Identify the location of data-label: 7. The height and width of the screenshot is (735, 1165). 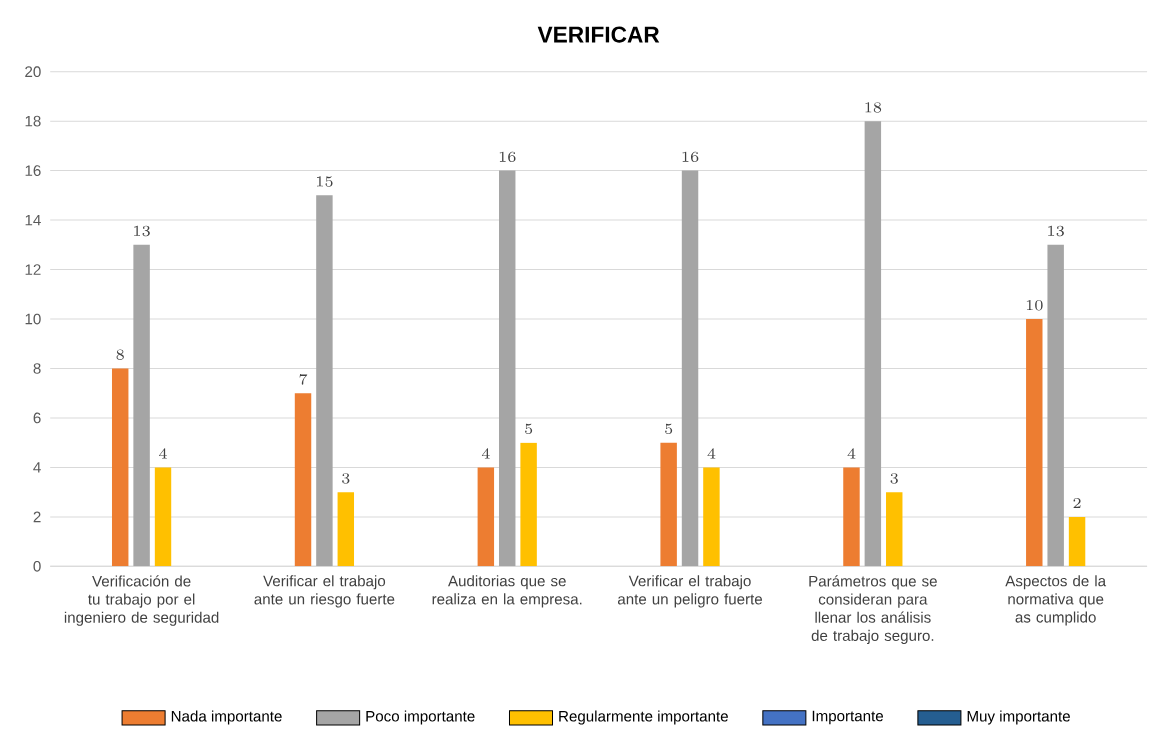
(303, 379).